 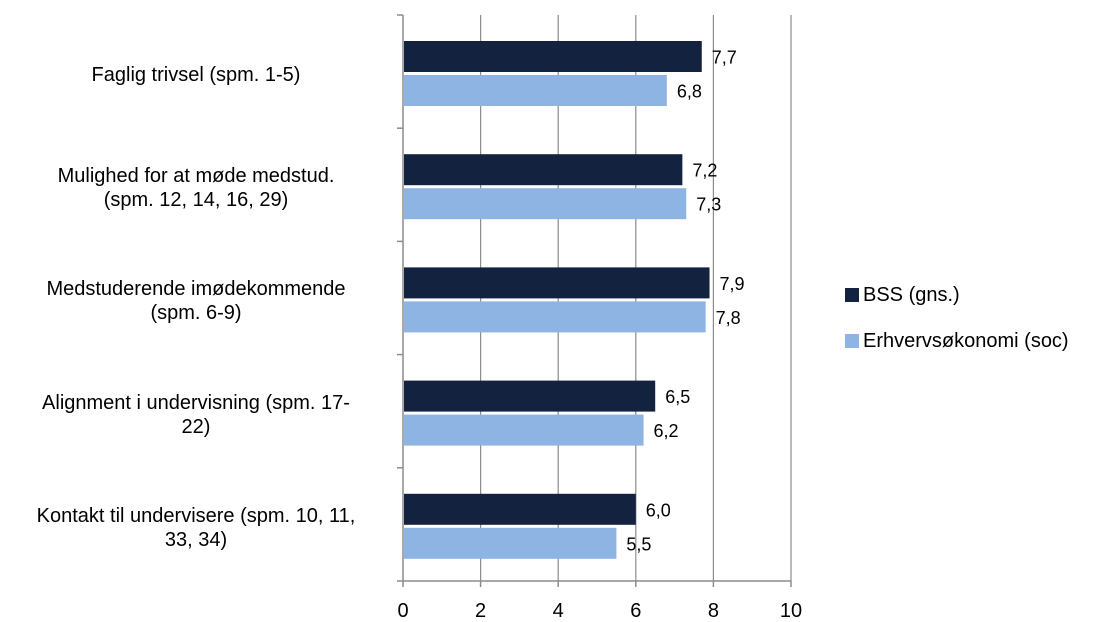 What do you see at coordinates (530, 396) in the screenshot?
I see `bar-series0-cat3` at bounding box center [530, 396].